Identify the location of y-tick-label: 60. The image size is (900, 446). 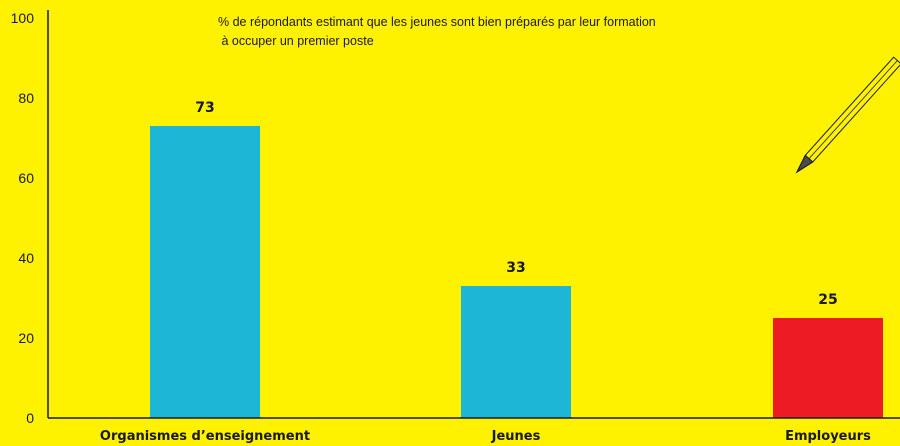
(26, 178).